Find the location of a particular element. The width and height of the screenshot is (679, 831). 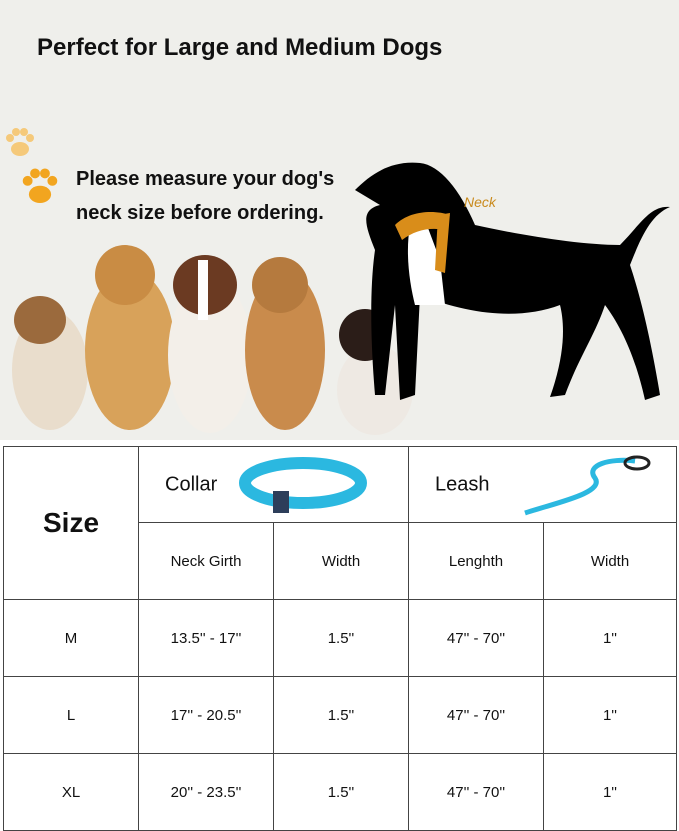

neck-girth-header: Neck Girth is located at coordinates (206, 561).